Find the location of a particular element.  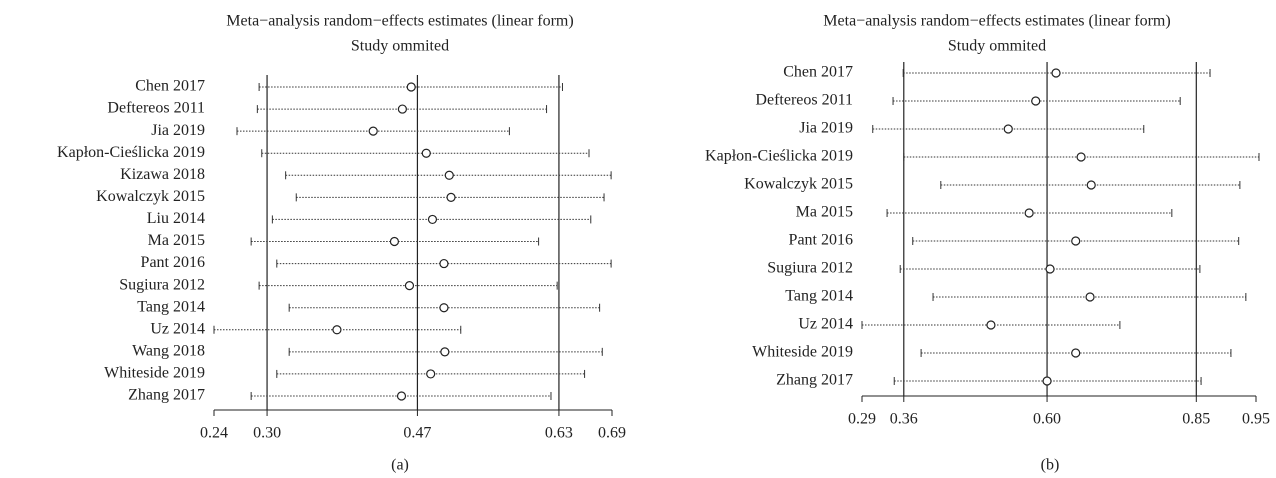

x-tick-label: 0.69 is located at coordinates (612, 433).